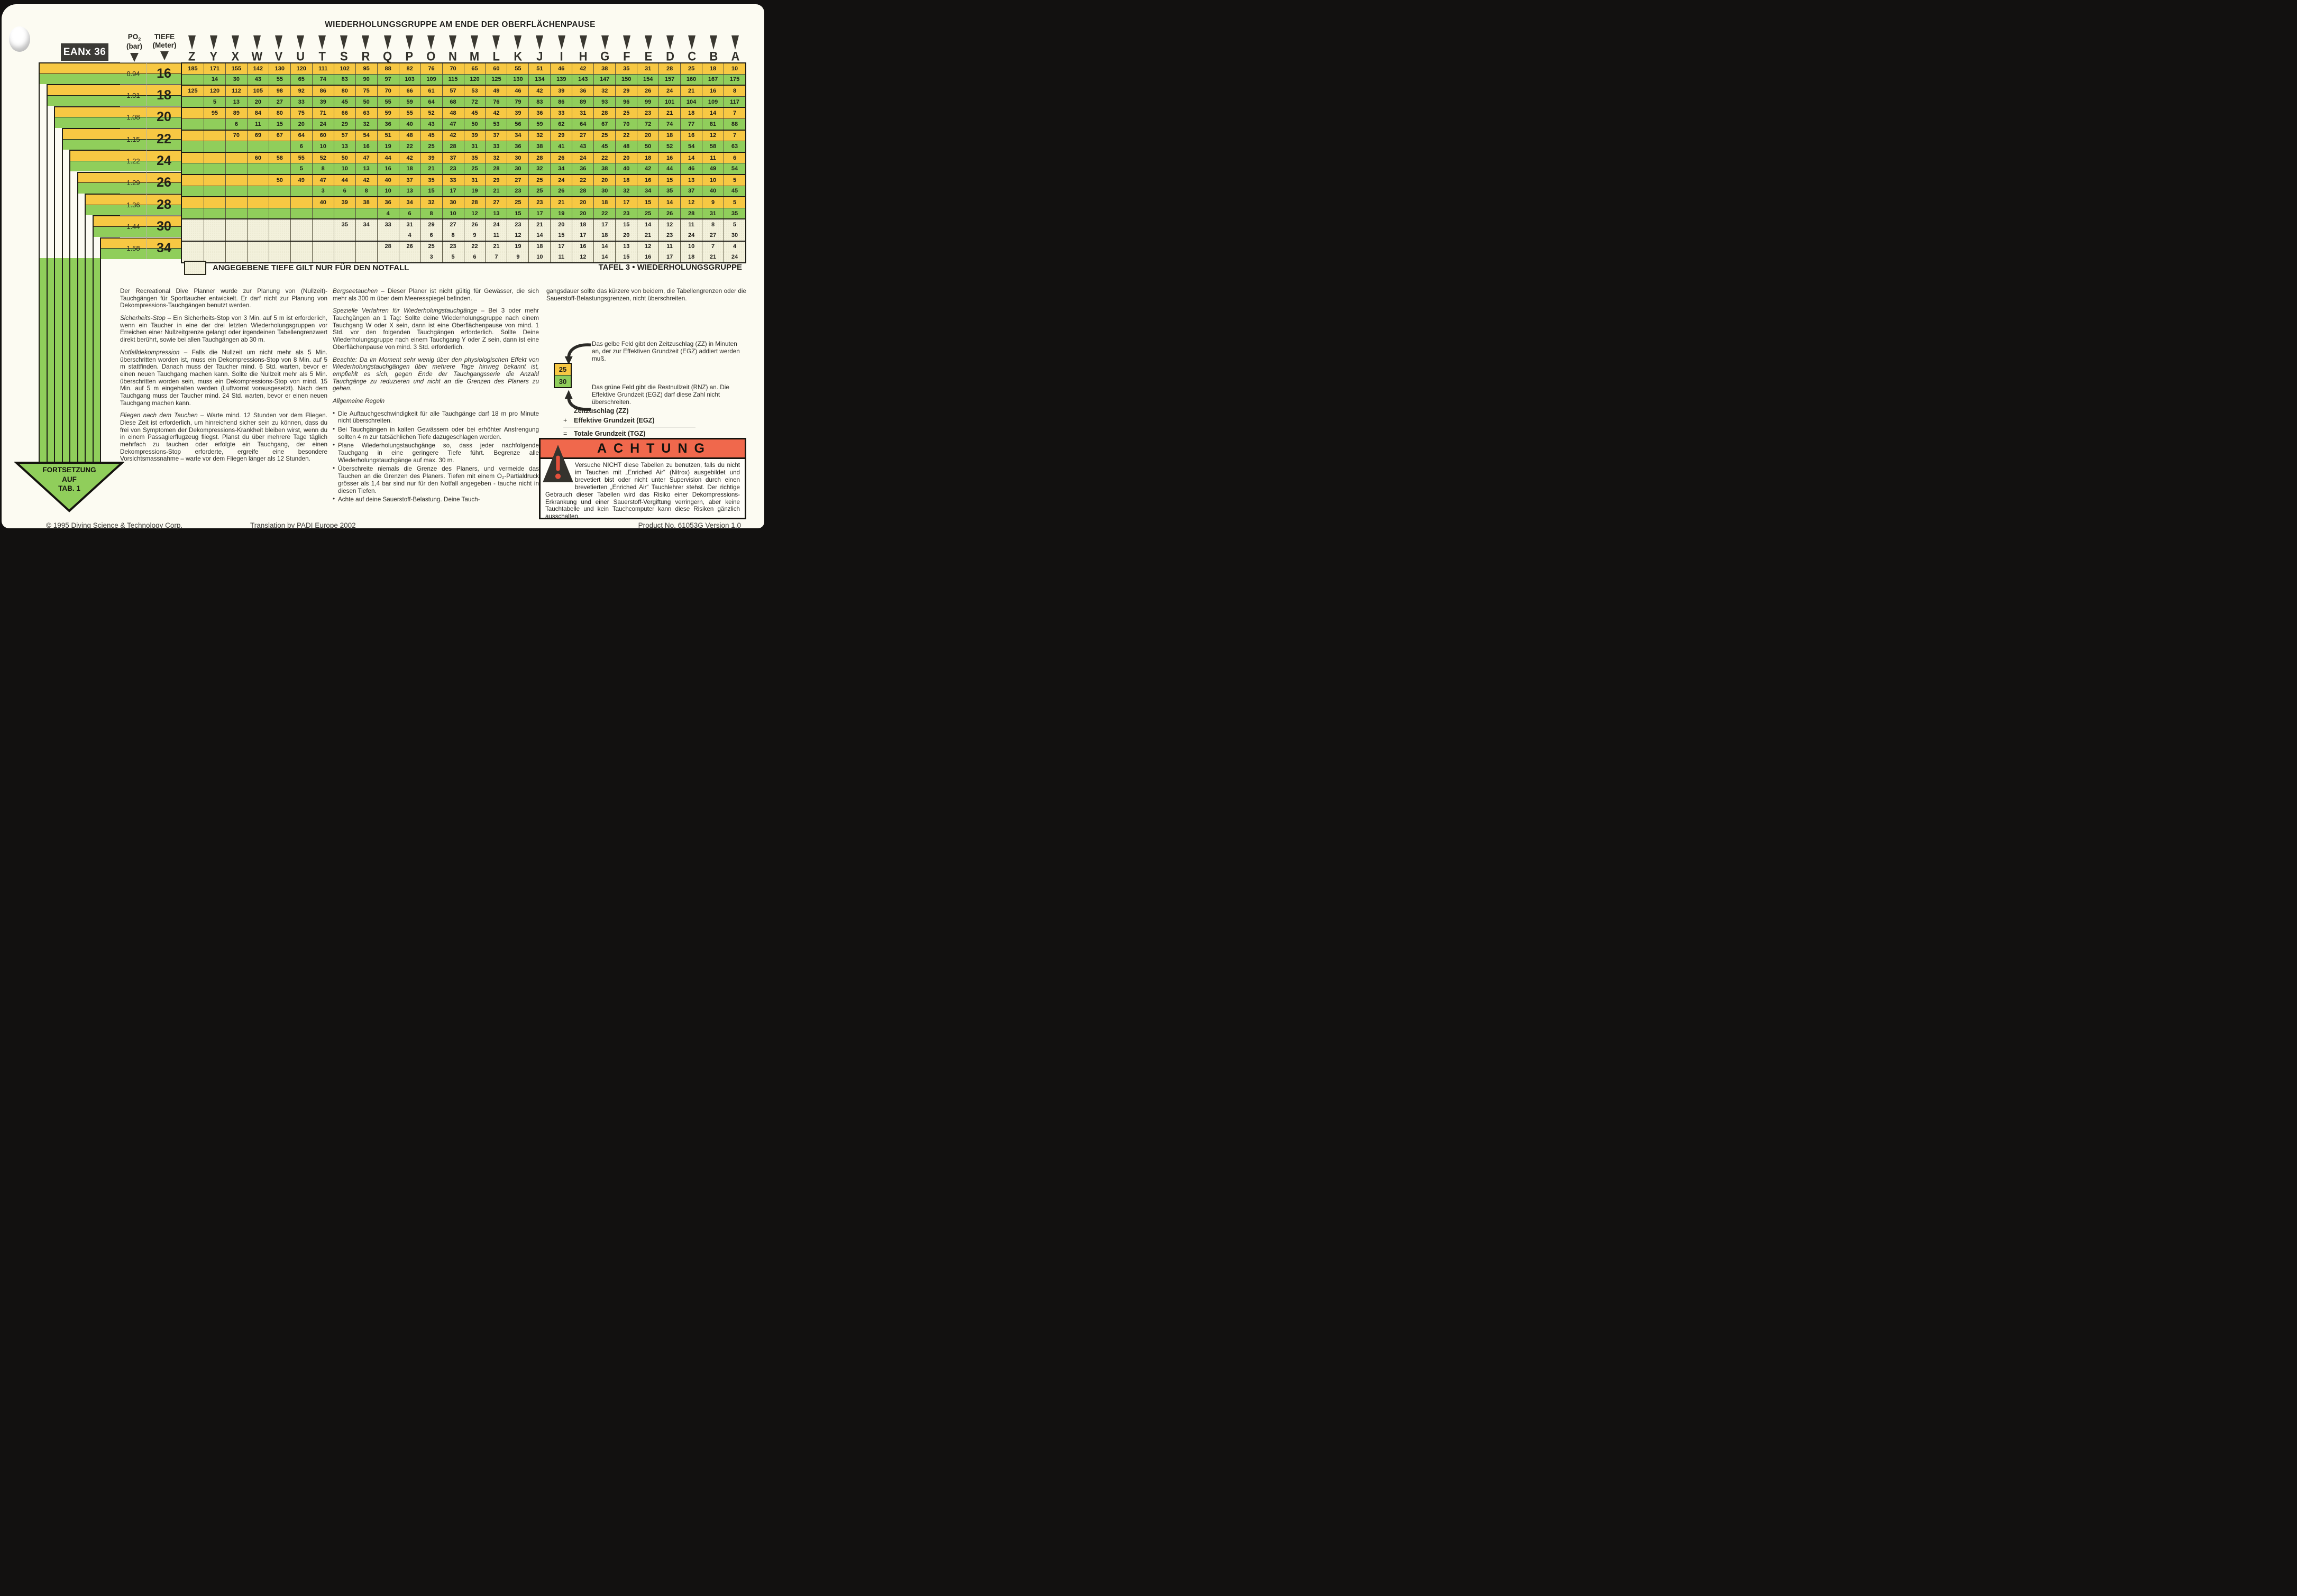  What do you see at coordinates (496, 101) in the screenshot?
I see `table-cell: 76` at bounding box center [496, 101].